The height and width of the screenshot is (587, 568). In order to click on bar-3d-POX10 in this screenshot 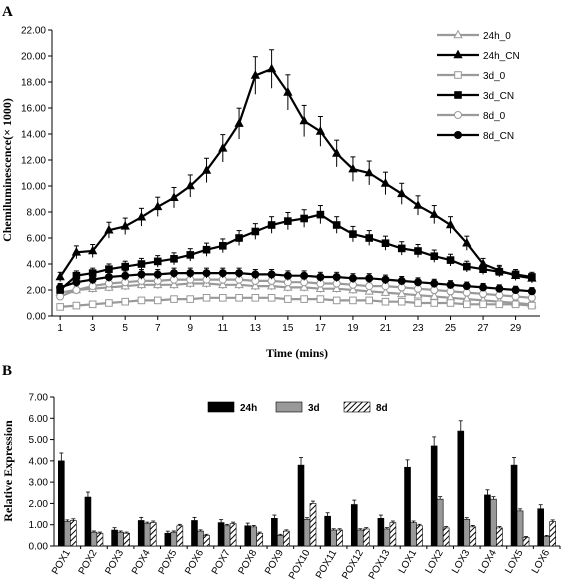, I will do `click(307, 533)`.